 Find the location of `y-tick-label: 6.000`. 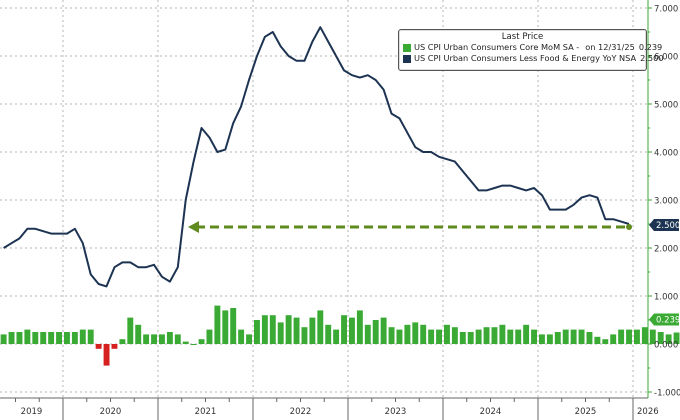

y-tick-label: 6.000 is located at coordinates (666, 58).